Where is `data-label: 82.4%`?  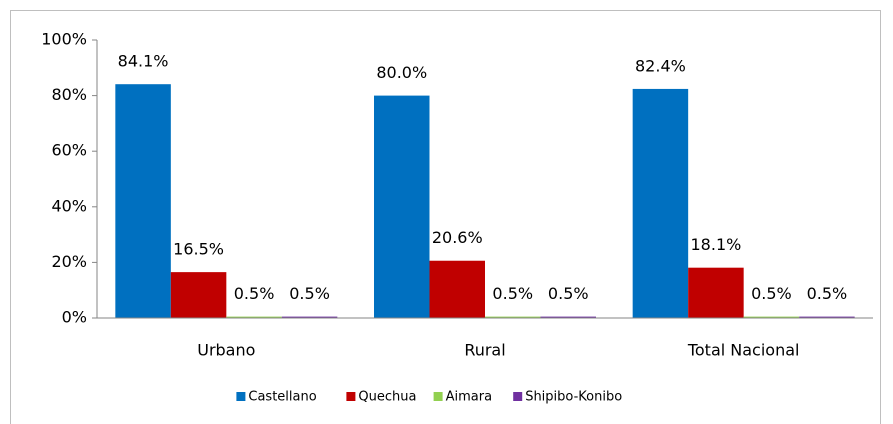 data-label: 82.4% is located at coordinates (660, 65).